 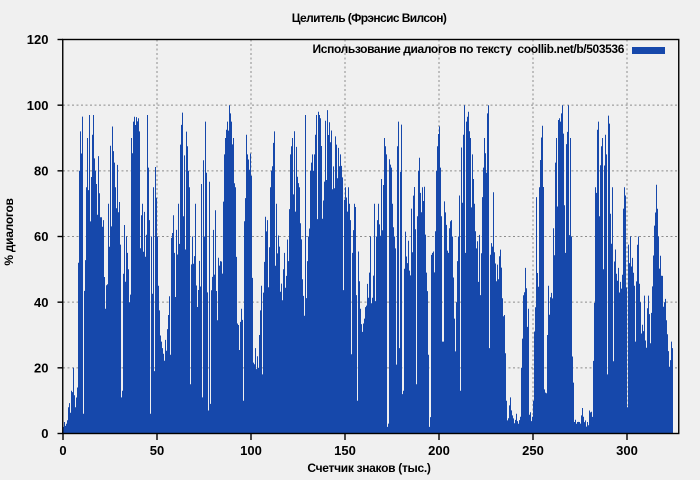 I want to click on svg-text: 80, so click(x=41, y=170).